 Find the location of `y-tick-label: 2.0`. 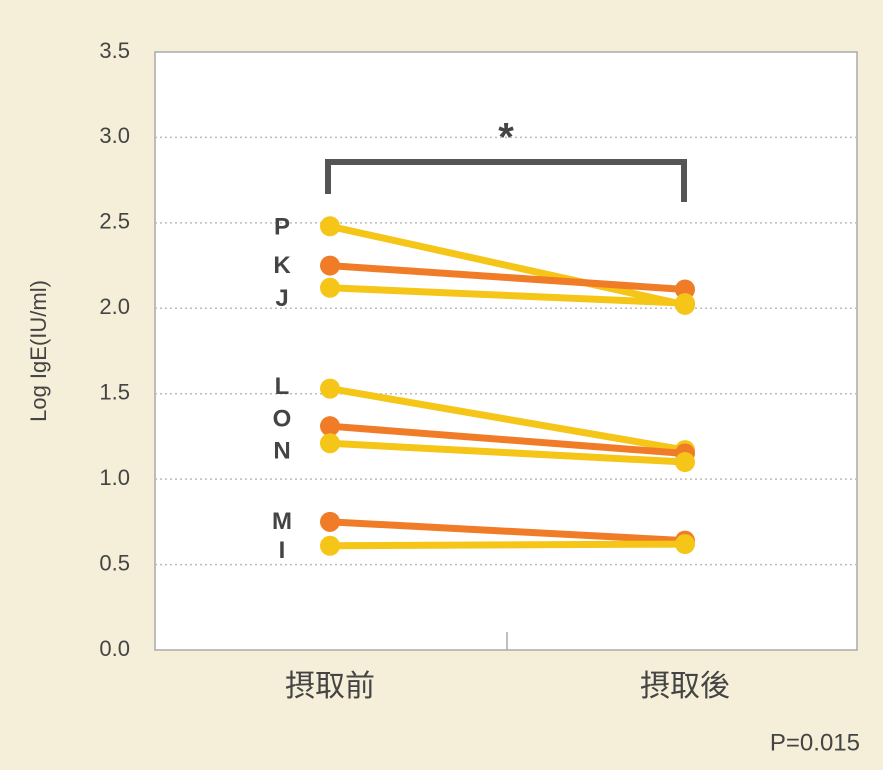

y-tick-label: 2.0 is located at coordinates (114, 306).